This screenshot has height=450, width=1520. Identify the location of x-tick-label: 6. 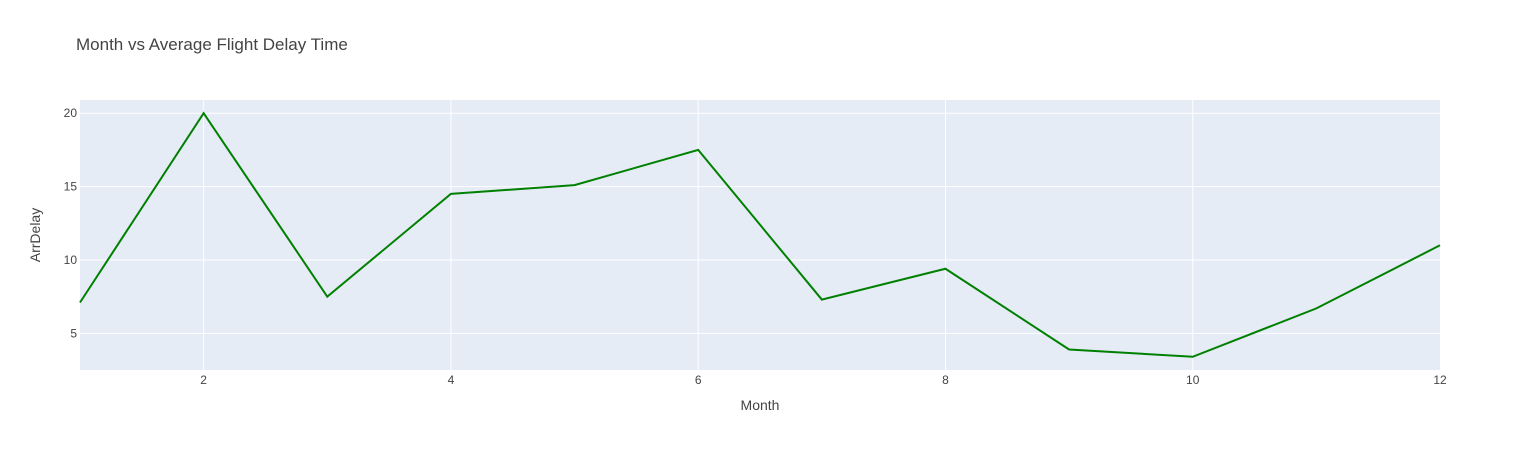
(698, 380).